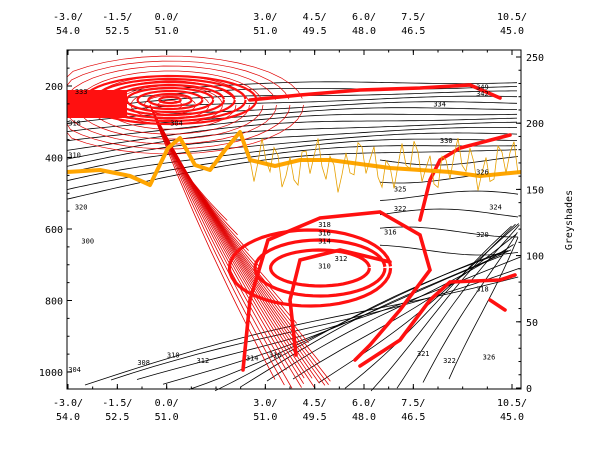 Image resolution: width=600 pixels, height=455 pixels. I want to click on x-tick-label-top: 6.0/, so click(364, 17).